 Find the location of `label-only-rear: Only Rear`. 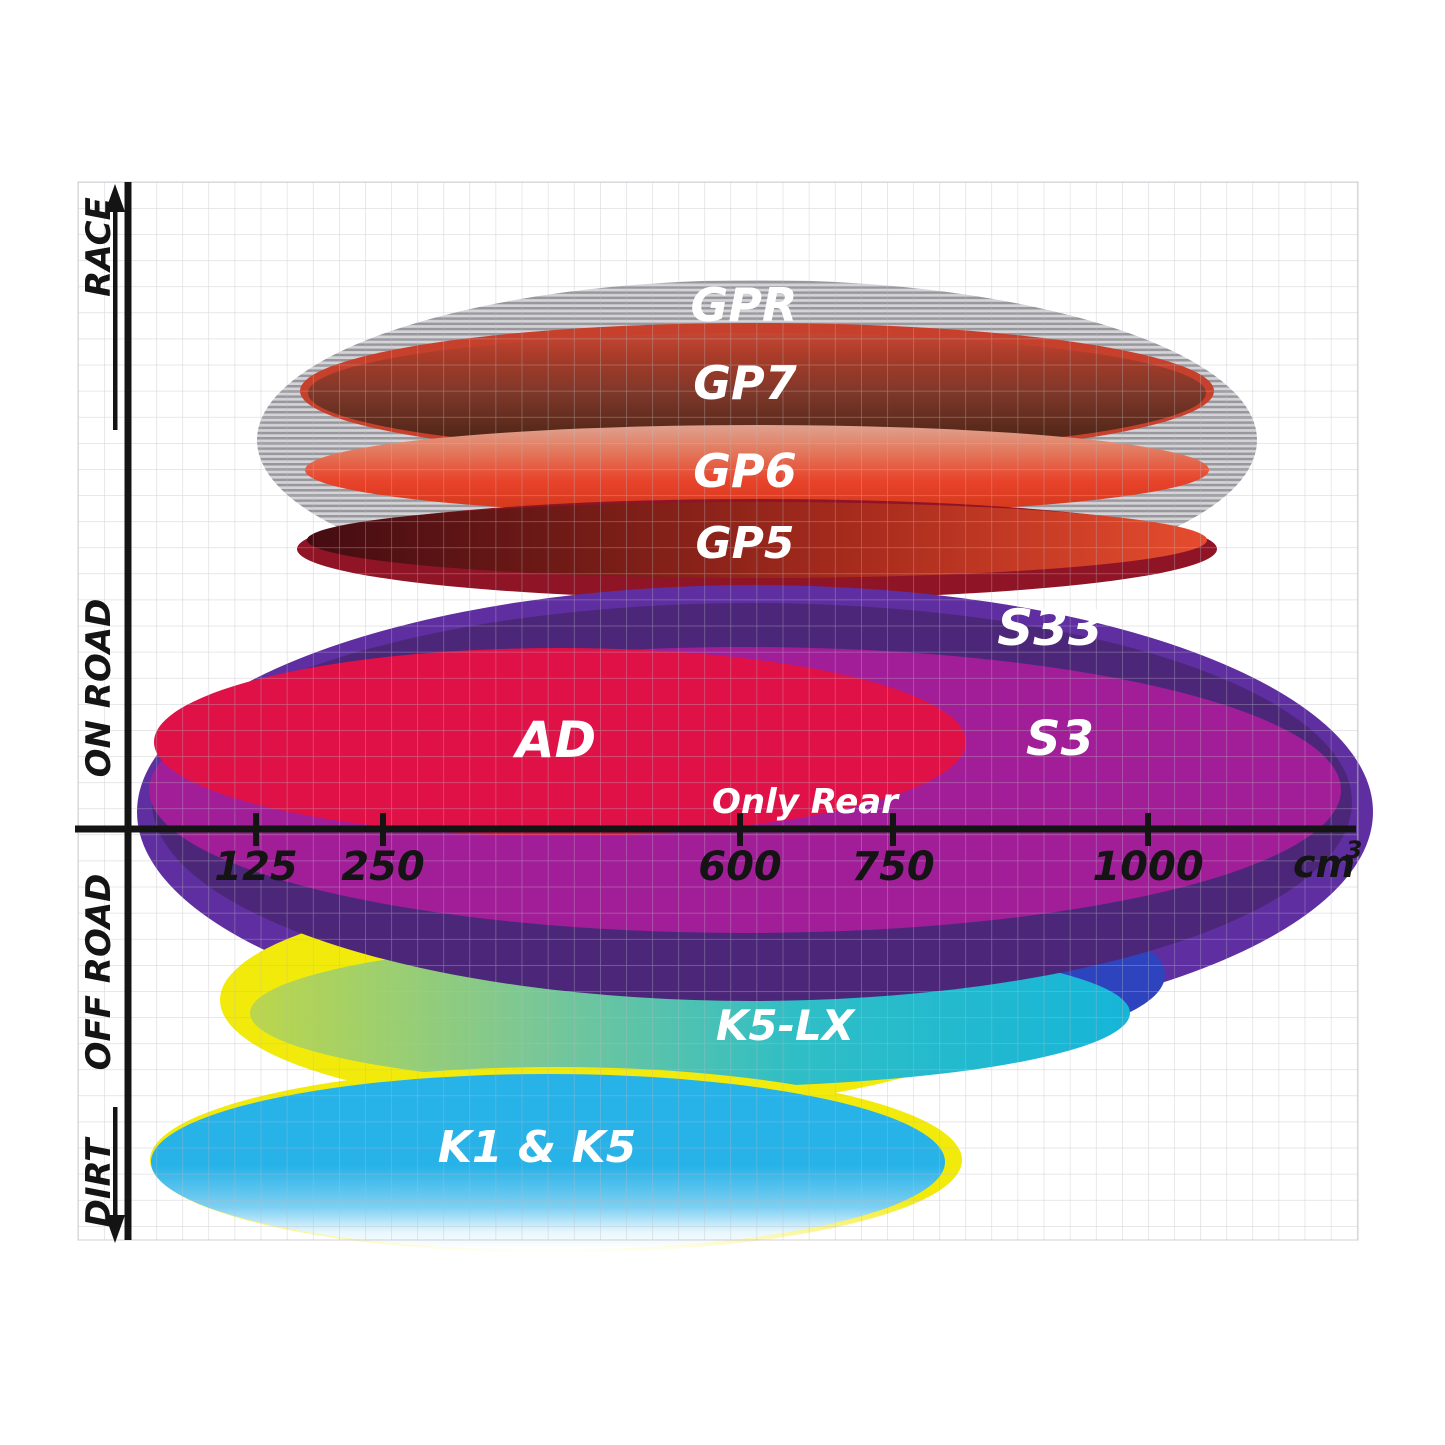

label-only-rear: Only Rear is located at coordinates (806, 802).